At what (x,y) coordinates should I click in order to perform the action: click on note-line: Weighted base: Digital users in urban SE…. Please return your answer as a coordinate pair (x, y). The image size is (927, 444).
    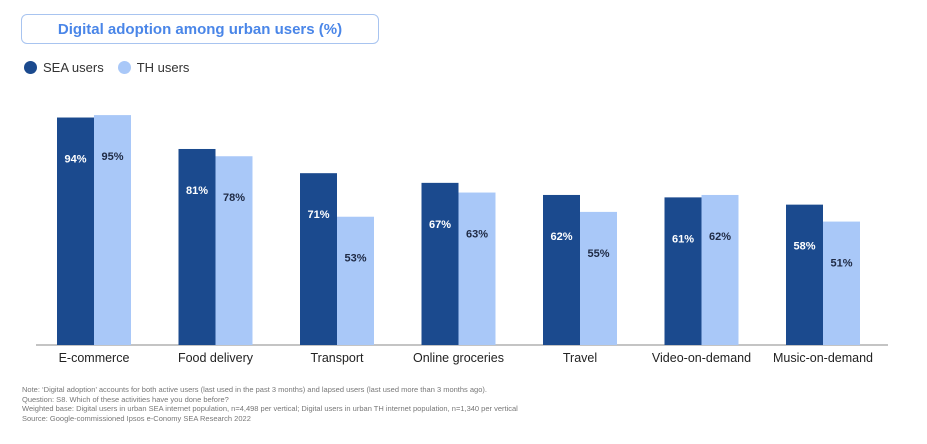
    Looking at the image, I should click on (270, 408).